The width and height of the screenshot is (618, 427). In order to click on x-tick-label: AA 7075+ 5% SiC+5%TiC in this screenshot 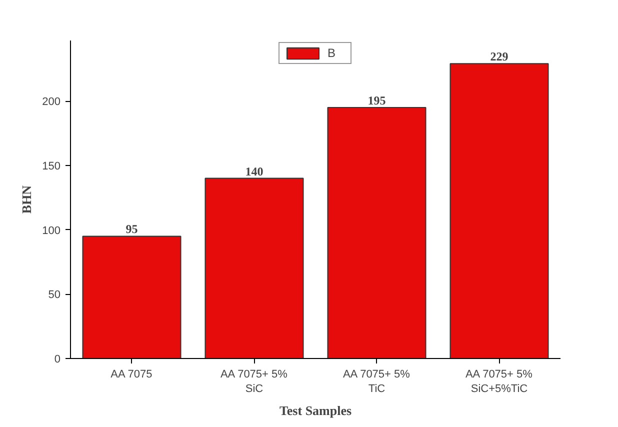, I will do `click(499, 381)`.